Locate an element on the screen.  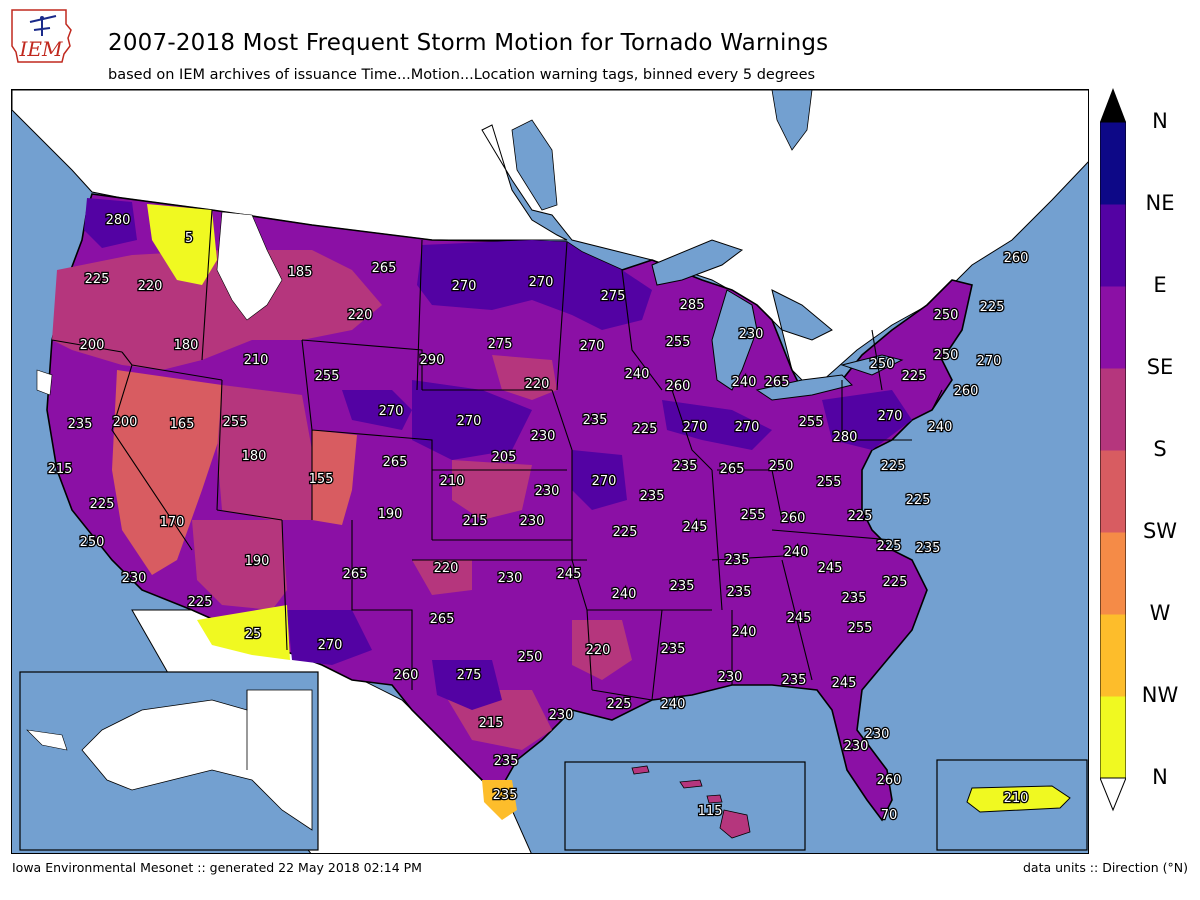
region-texas-orange is located at coordinates (499, 800).